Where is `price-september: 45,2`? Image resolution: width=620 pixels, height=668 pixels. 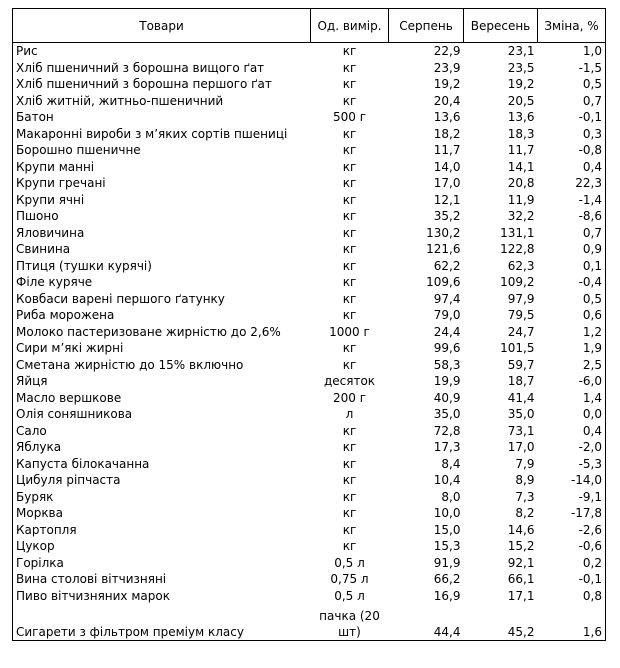 price-september: 45,2 is located at coordinates (500, 622).